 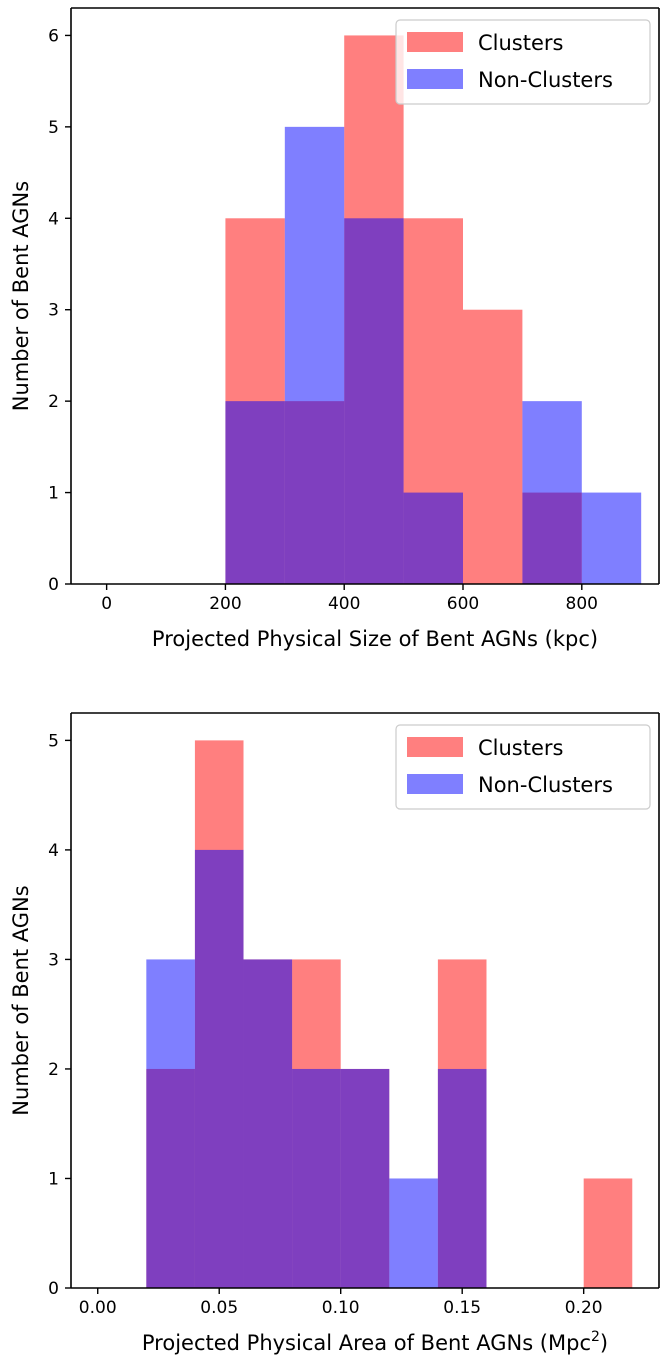 What do you see at coordinates (463, 604) in the screenshot?
I see `x-tick-label: 600` at bounding box center [463, 604].